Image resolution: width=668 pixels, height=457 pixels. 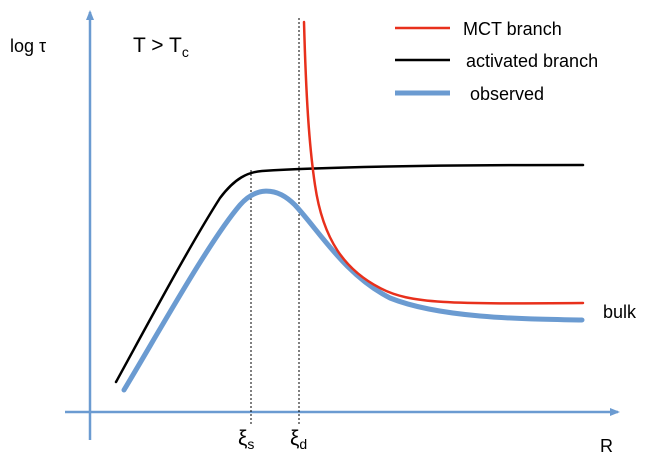 What do you see at coordinates (303, 444) in the screenshot?
I see `xi-d-subscript: d` at bounding box center [303, 444].